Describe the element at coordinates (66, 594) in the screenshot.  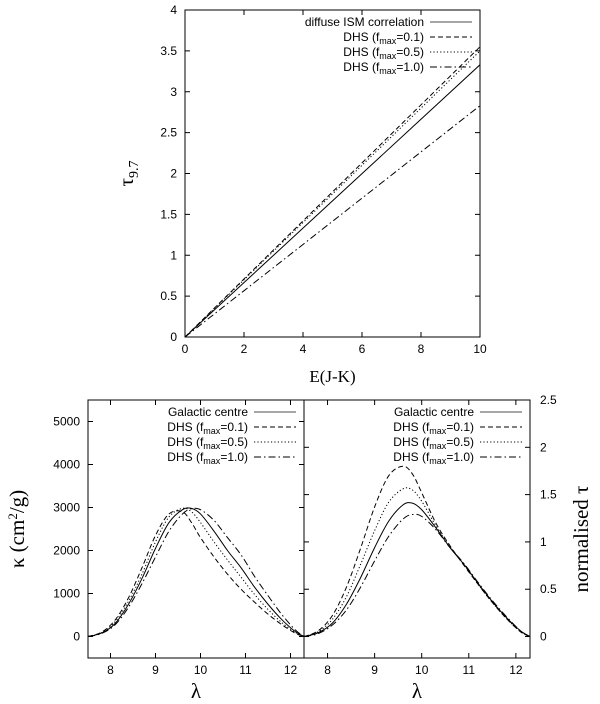
I see `y-tick-label: 1000` at that location.